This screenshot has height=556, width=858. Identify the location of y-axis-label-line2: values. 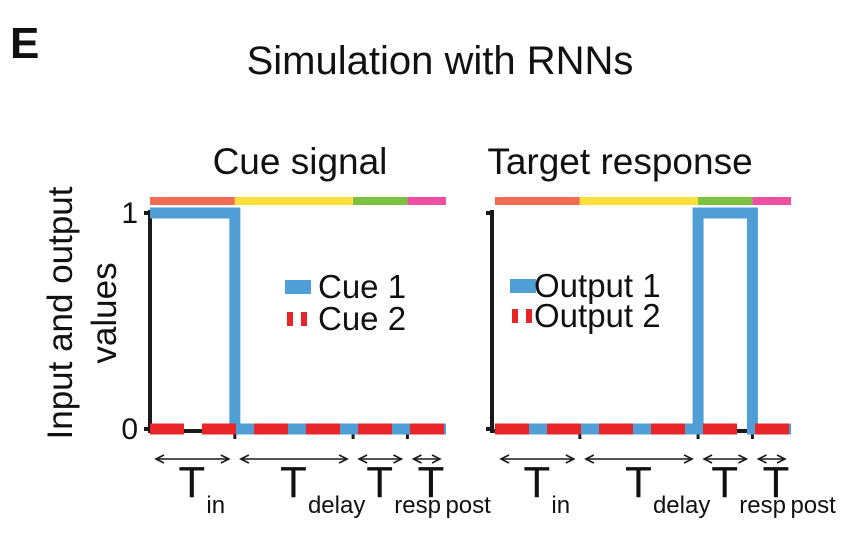
(104, 312).